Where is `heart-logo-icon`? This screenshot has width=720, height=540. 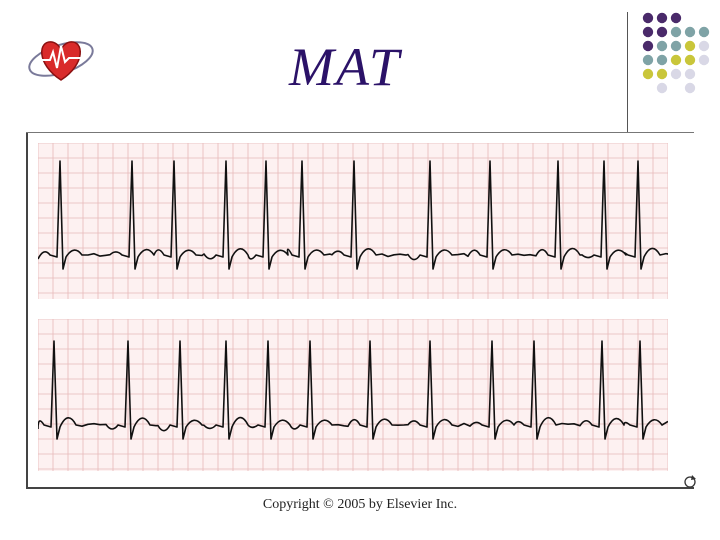 heart-logo-icon is located at coordinates (61, 61).